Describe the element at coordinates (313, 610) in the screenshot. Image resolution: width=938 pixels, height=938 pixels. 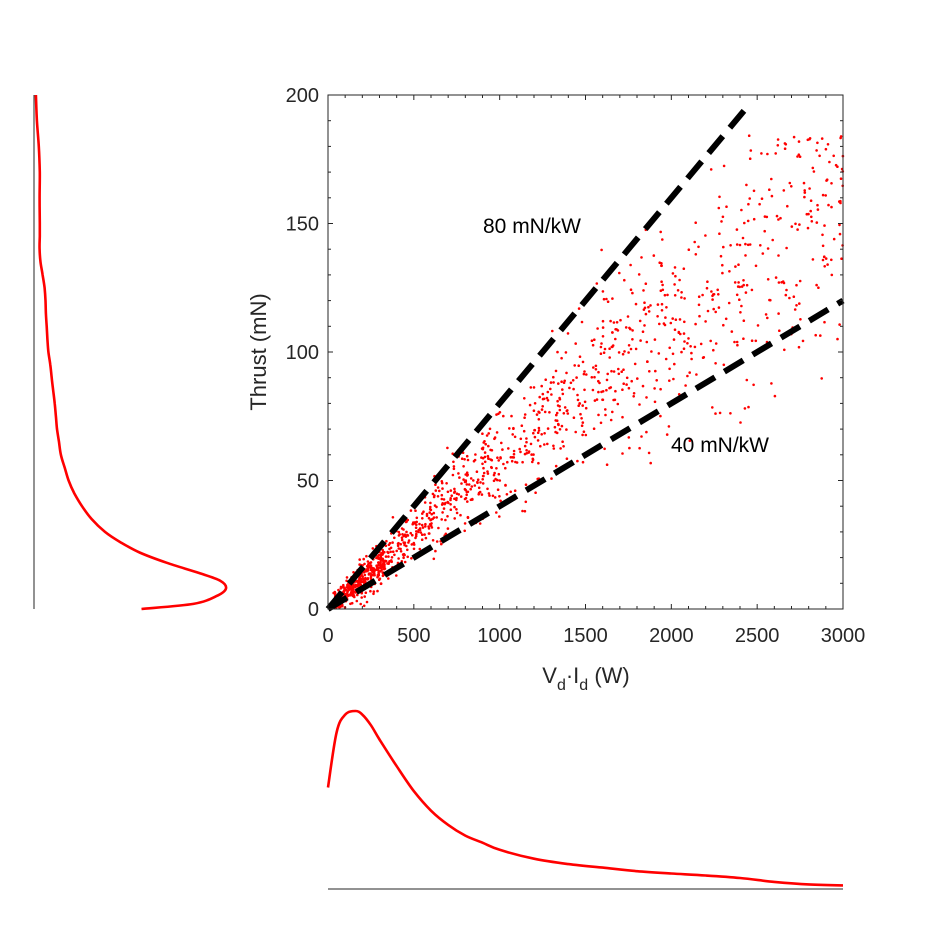
I see `y-tick-label: 0` at that location.